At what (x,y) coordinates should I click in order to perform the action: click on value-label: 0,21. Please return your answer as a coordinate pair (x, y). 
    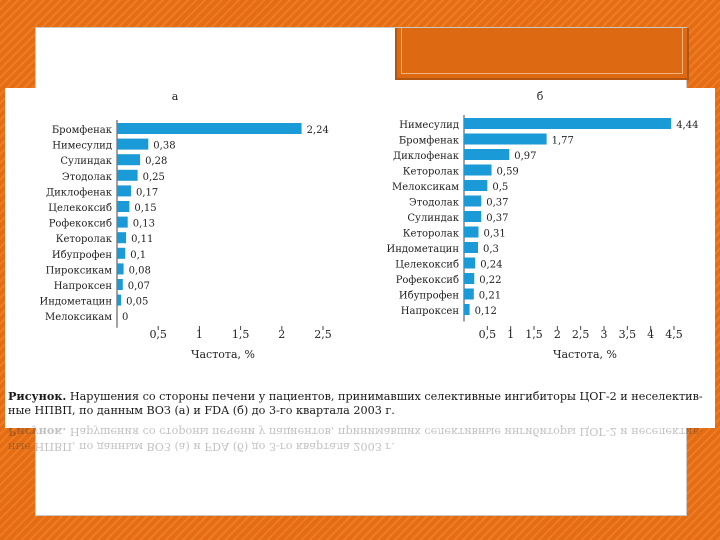
    Looking at the image, I should click on (490, 296).